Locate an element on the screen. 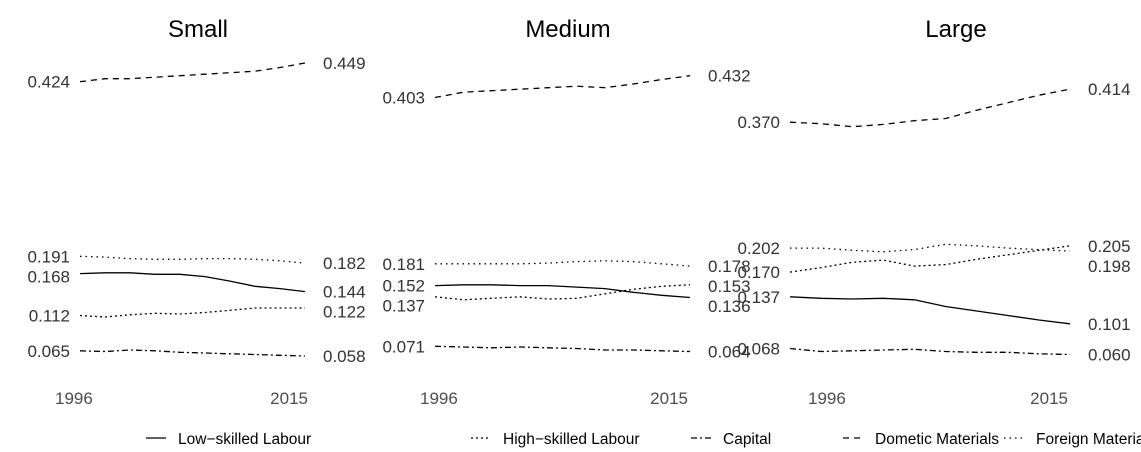 The width and height of the screenshot is (1141, 452). legend-item-dom: Dometic Materials is located at coordinates (921, 439).